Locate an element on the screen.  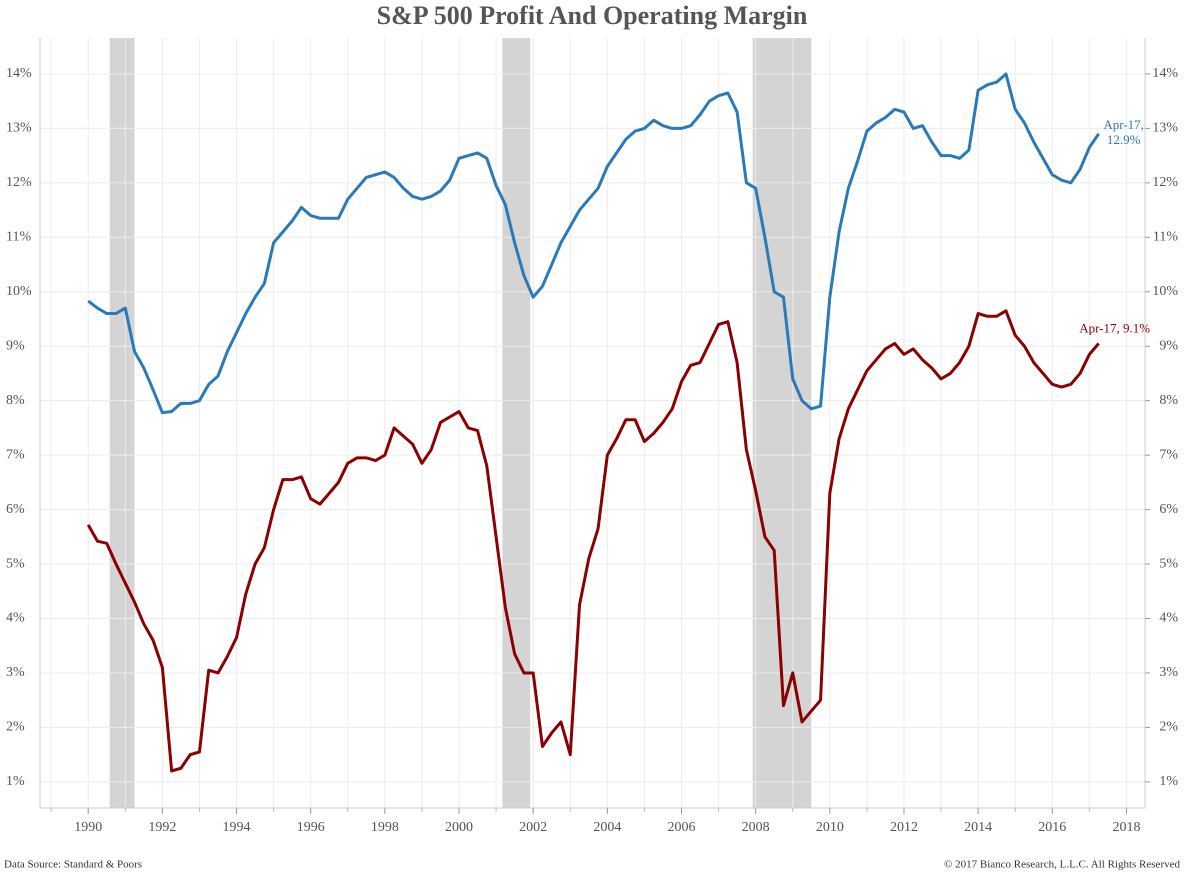
x-tick-label: 2018 is located at coordinates (1126, 827).